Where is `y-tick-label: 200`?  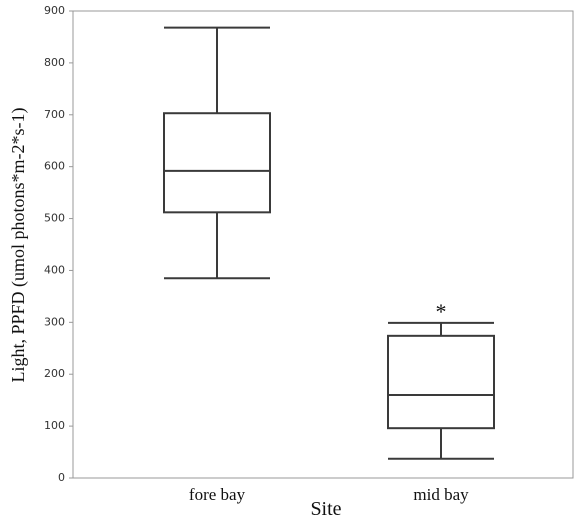 y-tick-label: 200 is located at coordinates (54, 373).